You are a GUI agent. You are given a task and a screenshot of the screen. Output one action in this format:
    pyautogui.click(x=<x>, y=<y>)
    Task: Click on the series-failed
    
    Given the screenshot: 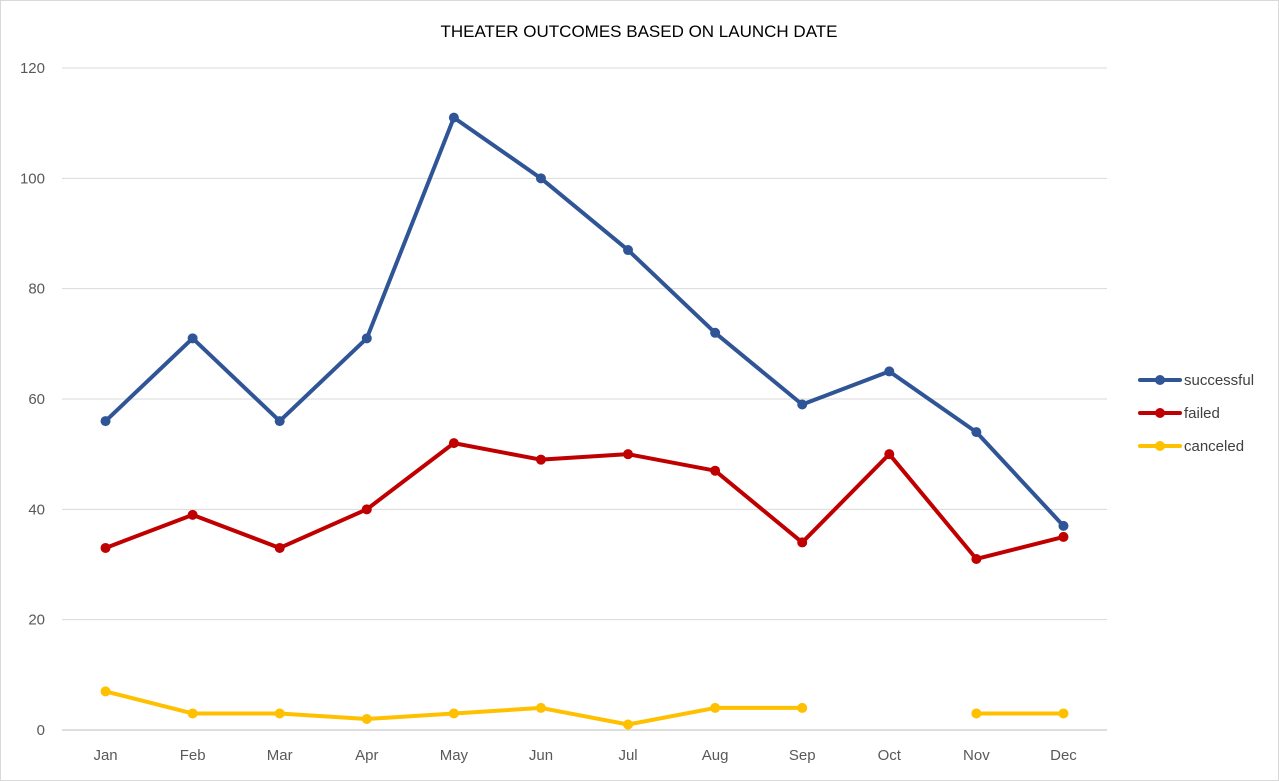 What is the action you would take?
    pyautogui.click(x=584, y=501)
    